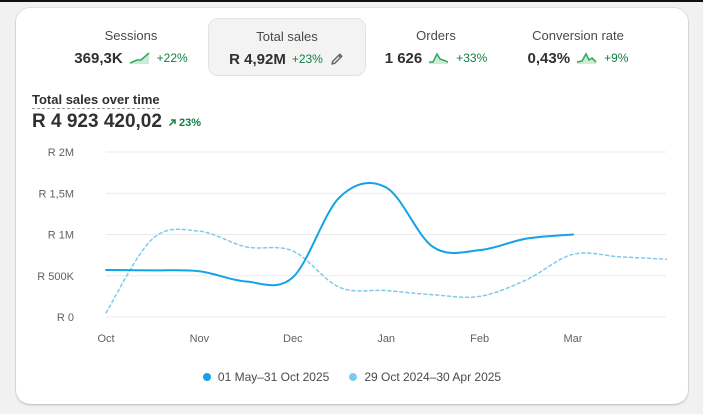  Describe the element at coordinates (573, 339) in the screenshot. I see `x-tick-label: Mar` at that location.